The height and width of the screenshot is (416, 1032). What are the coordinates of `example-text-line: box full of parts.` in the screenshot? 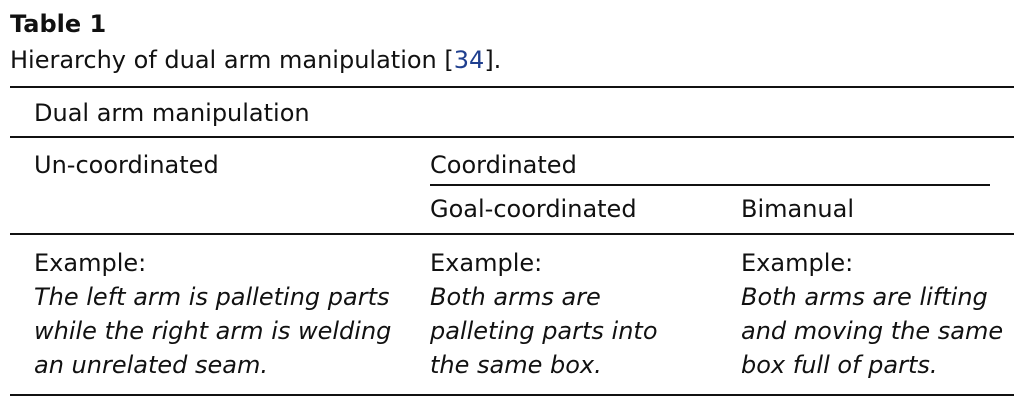 It's located at (839, 365).